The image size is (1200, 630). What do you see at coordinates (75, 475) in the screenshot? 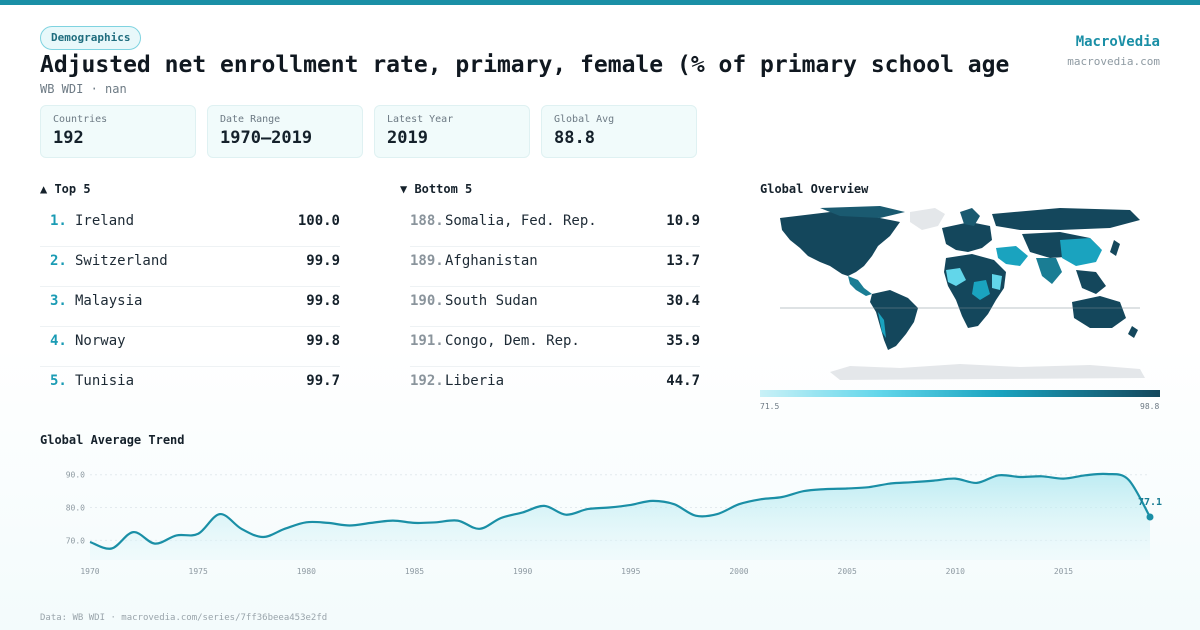
I see `y-tick-label: 90.0` at bounding box center [75, 475].